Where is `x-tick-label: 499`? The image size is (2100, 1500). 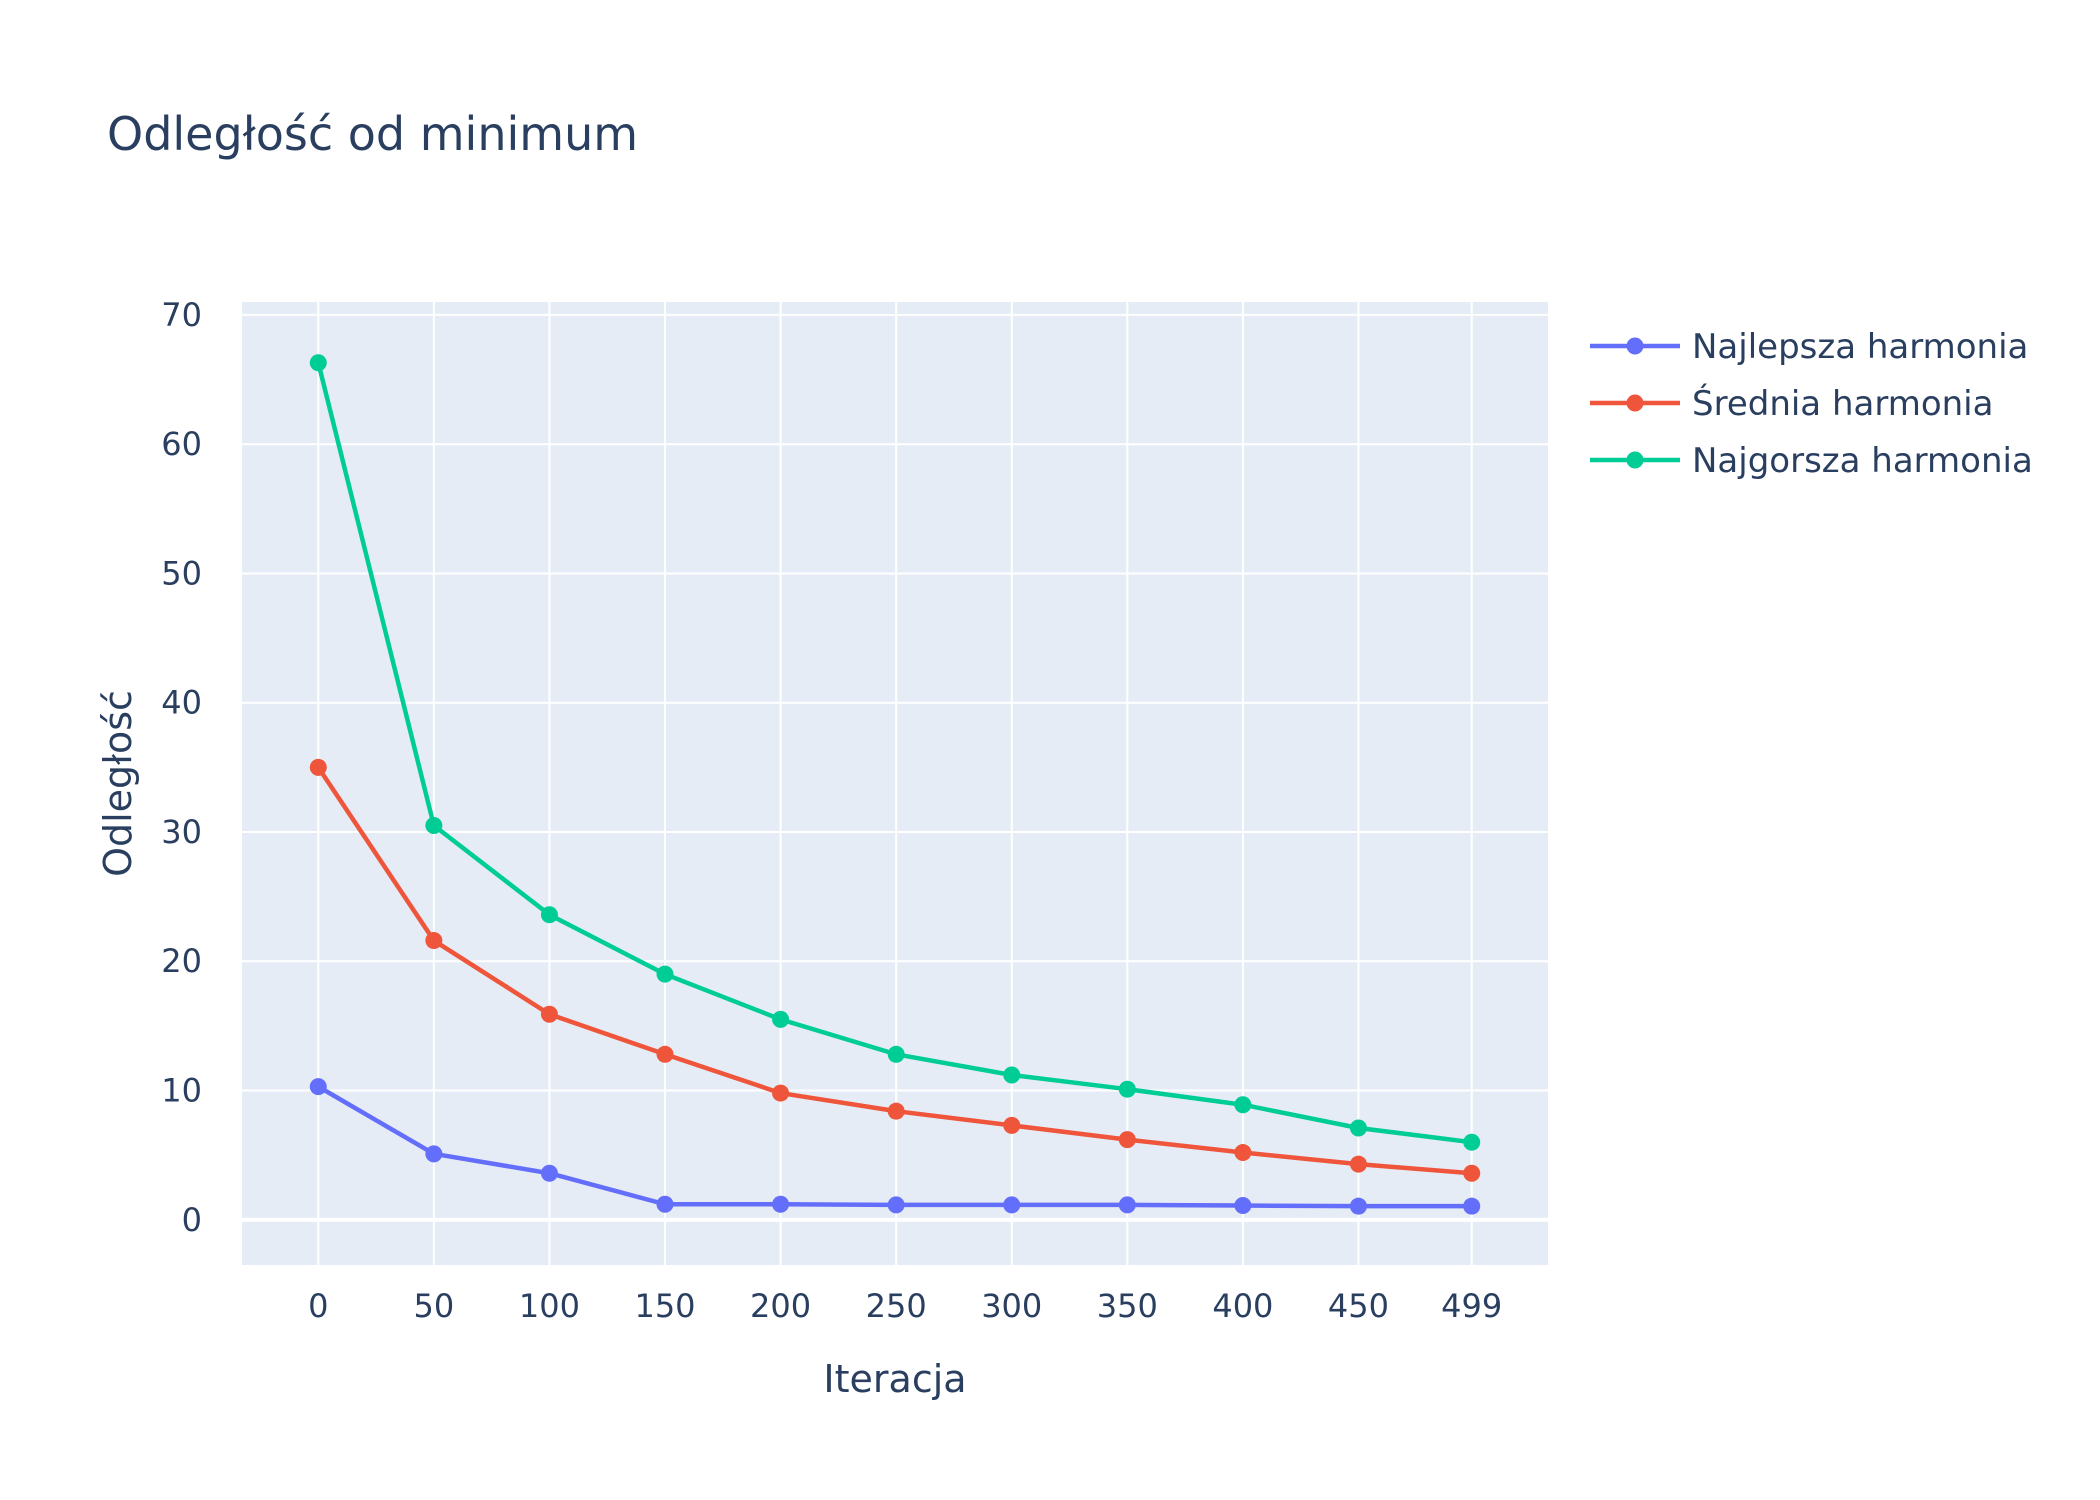
x-tick-label: 499 is located at coordinates (1471, 1306).